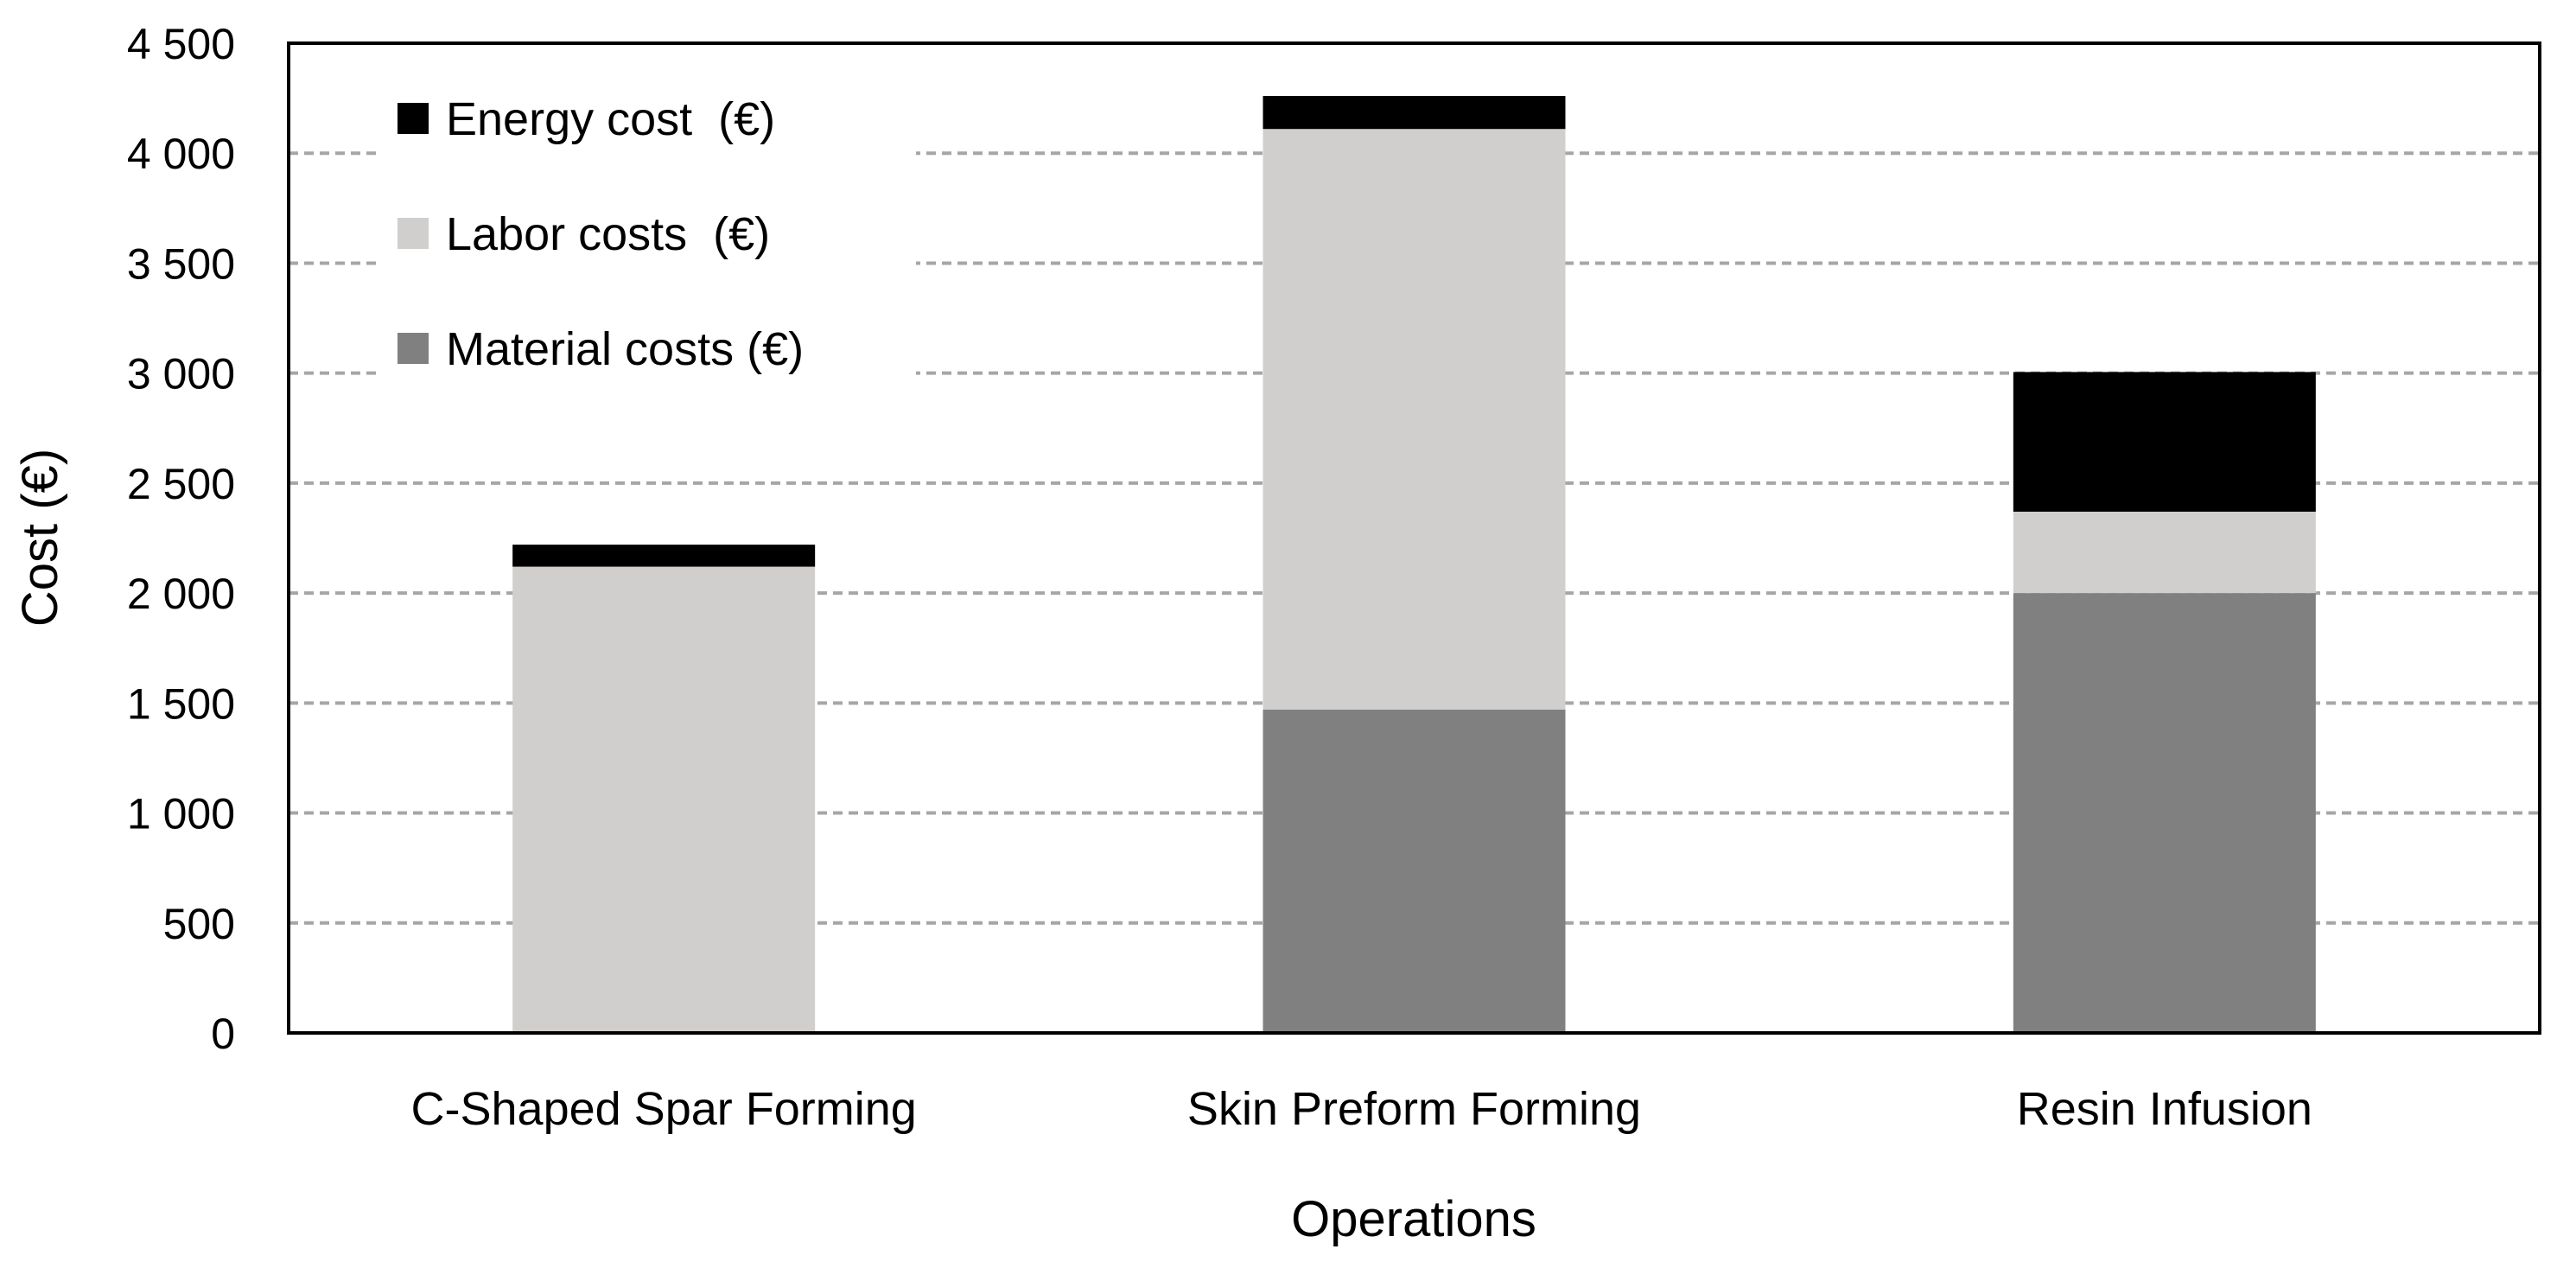 The image size is (2576, 1262). What do you see at coordinates (625, 349) in the screenshot?
I see `legend-label-3: Material costs (€)` at bounding box center [625, 349].